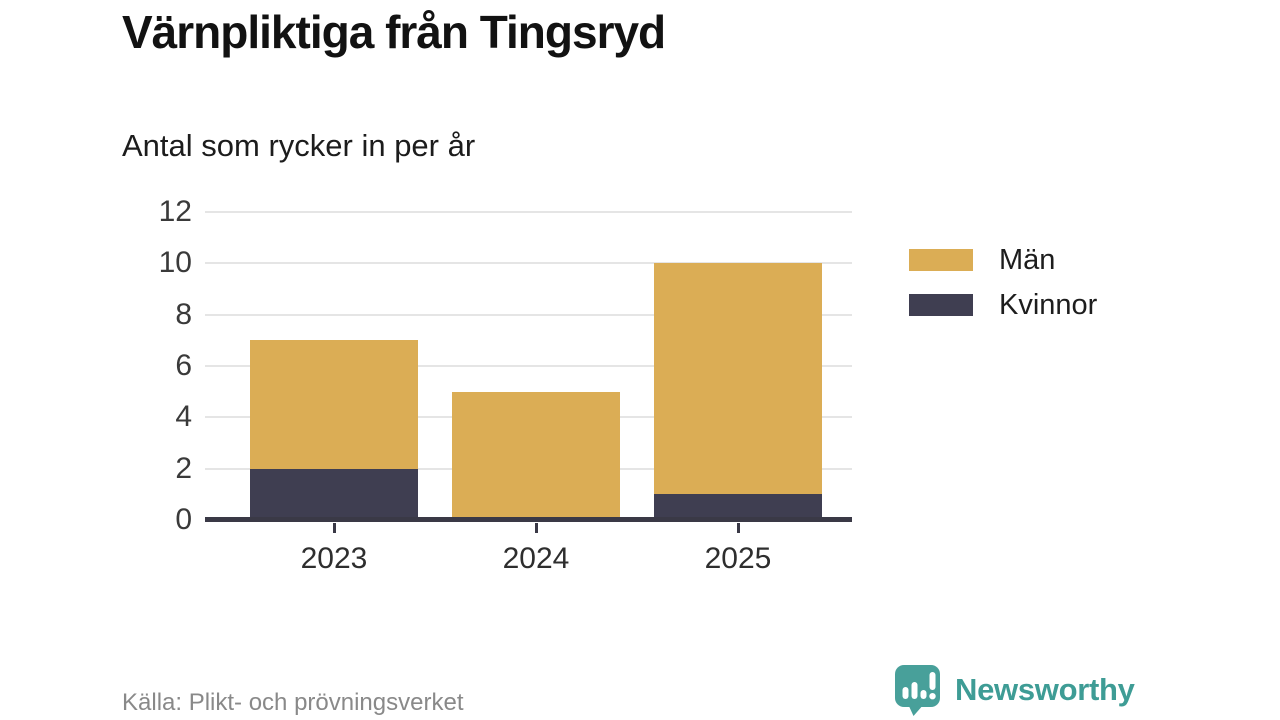 This screenshot has width=1280, height=720. Describe the element at coordinates (175, 263) in the screenshot. I see `y-axis-tick-label: 10` at that location.